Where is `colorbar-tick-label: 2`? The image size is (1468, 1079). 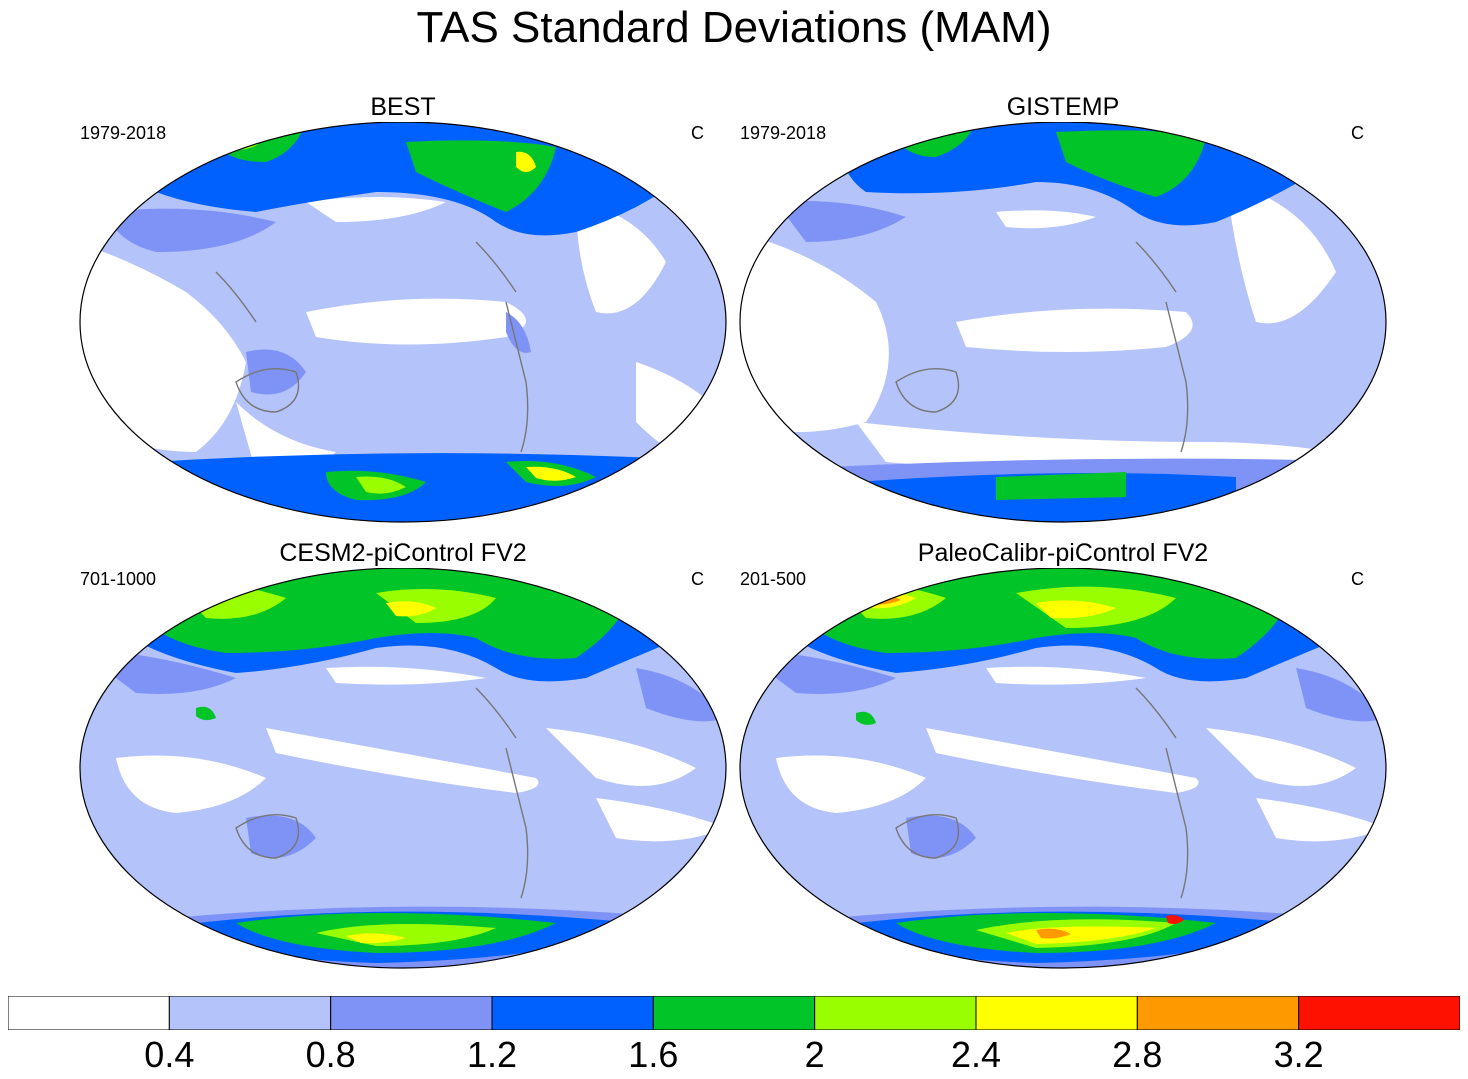
colorbar-tick-label: 2 is located at coordinates (814, 1054).